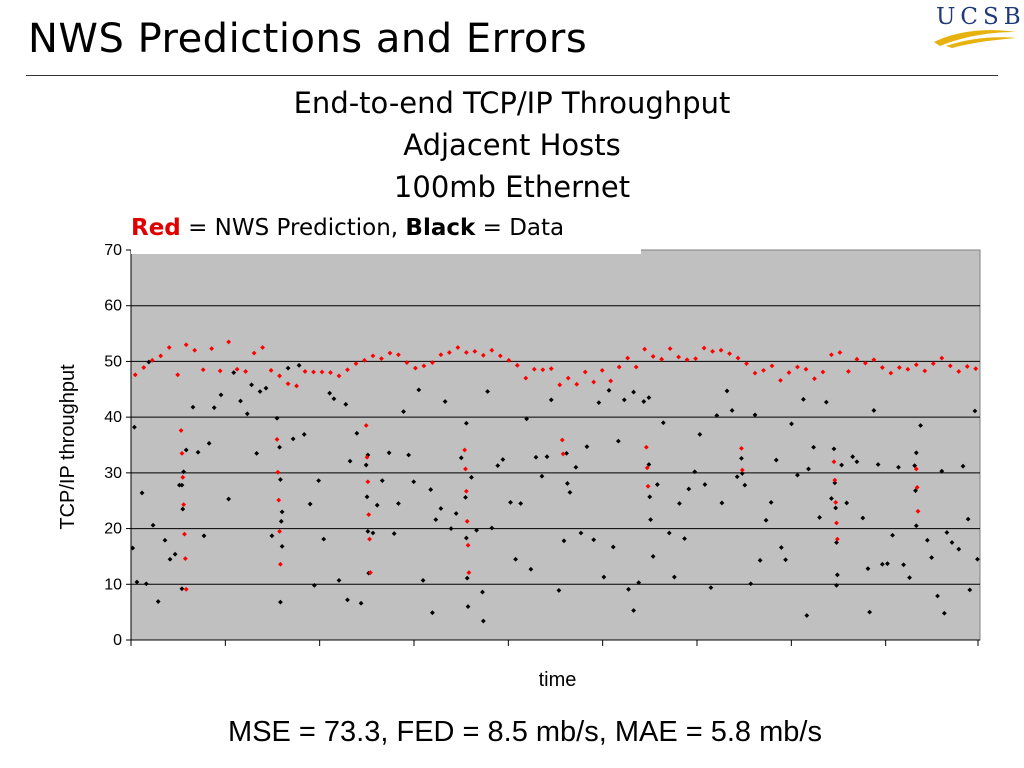 Image resolution: width=1024 pixels, height=768 pixels. What do you see at coordinates (113, 584) in the screenshot?
I see `y-tick-label: 10` at bounding box center [113, 584].